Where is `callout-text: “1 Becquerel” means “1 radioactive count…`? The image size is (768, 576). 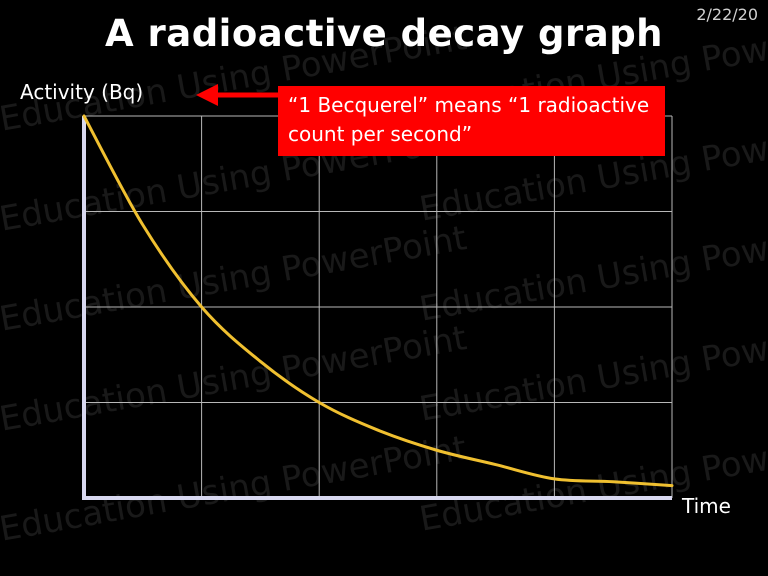
callout-text: “1 Becquerel” means “1 radioactive count… is located at coordinates (469, 119).